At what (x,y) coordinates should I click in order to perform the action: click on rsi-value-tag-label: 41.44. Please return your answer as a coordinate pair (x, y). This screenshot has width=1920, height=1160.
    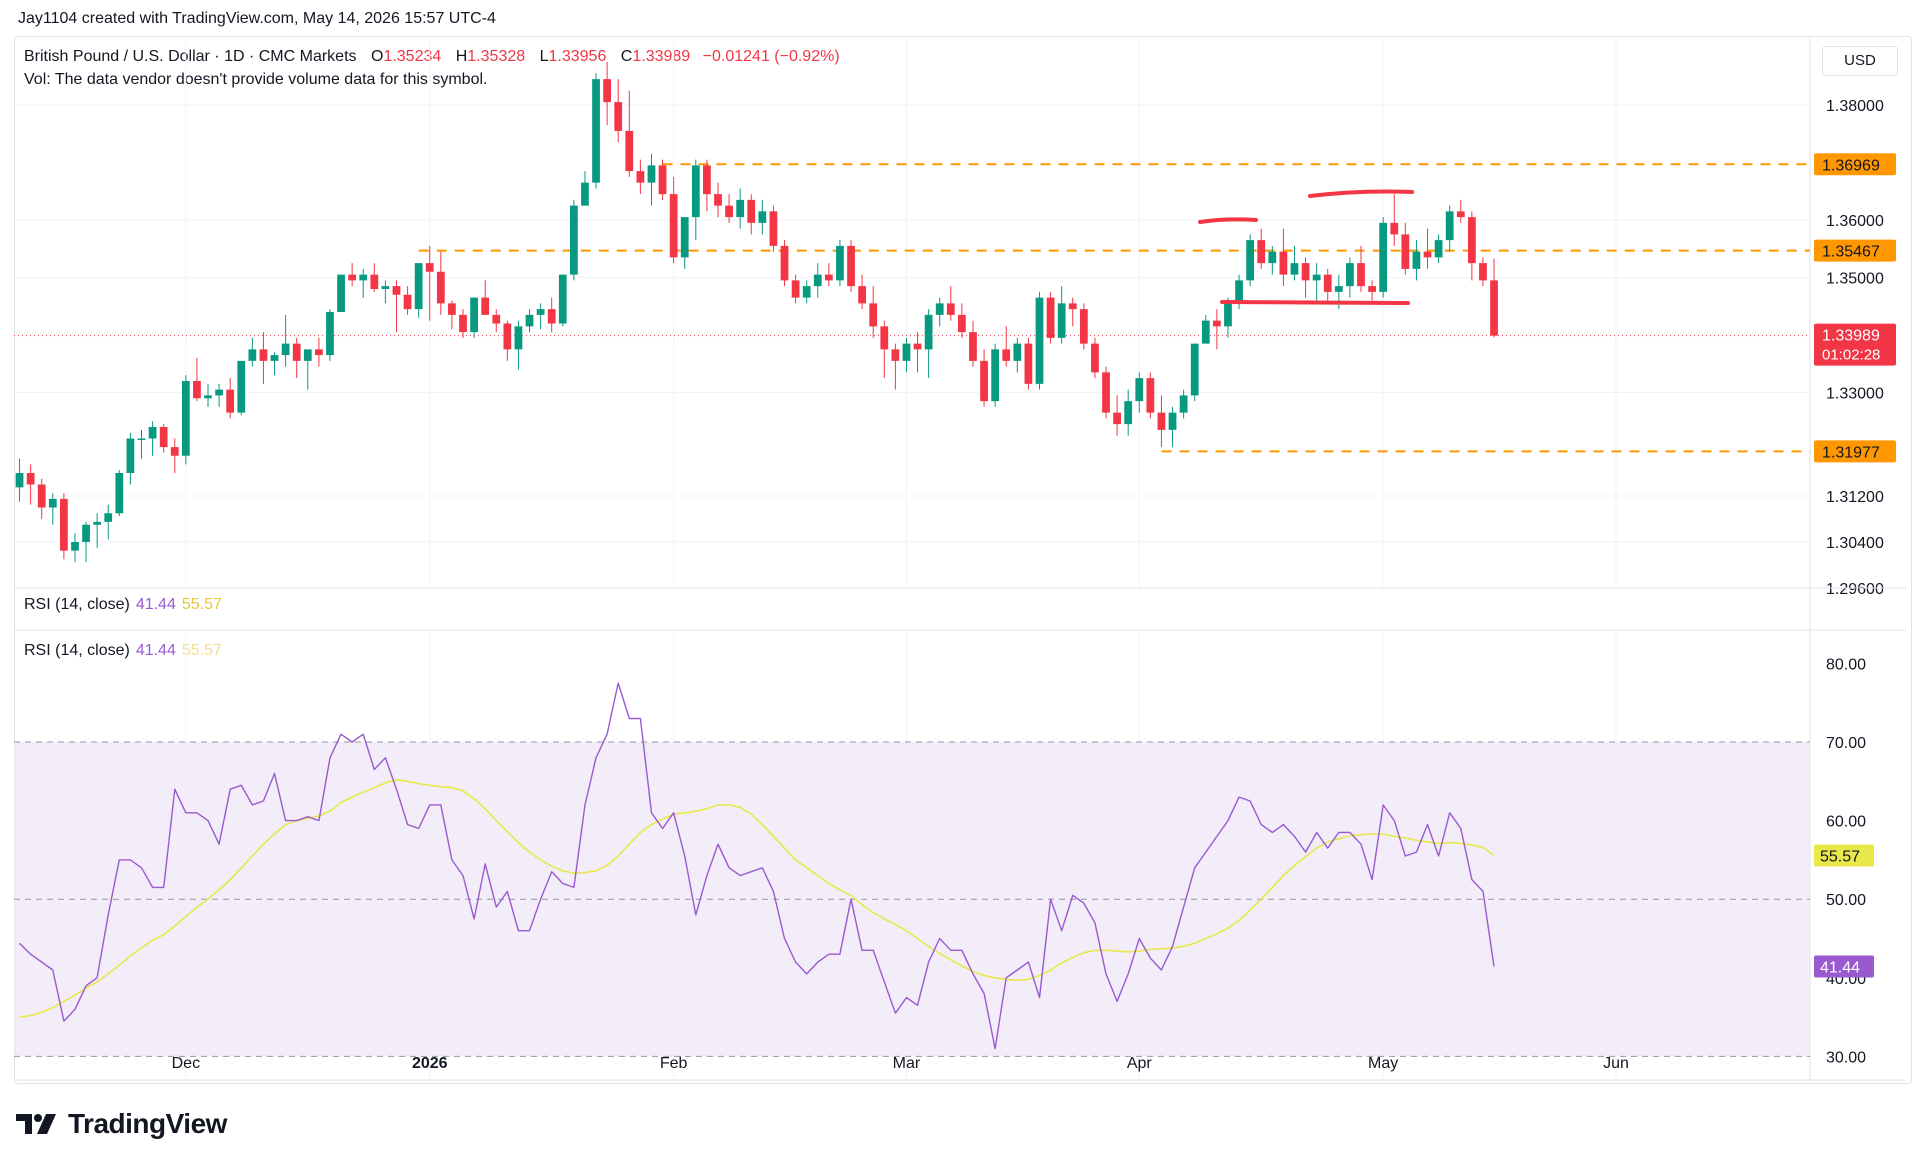
    Looking at the image, I should click on (1840, 968).